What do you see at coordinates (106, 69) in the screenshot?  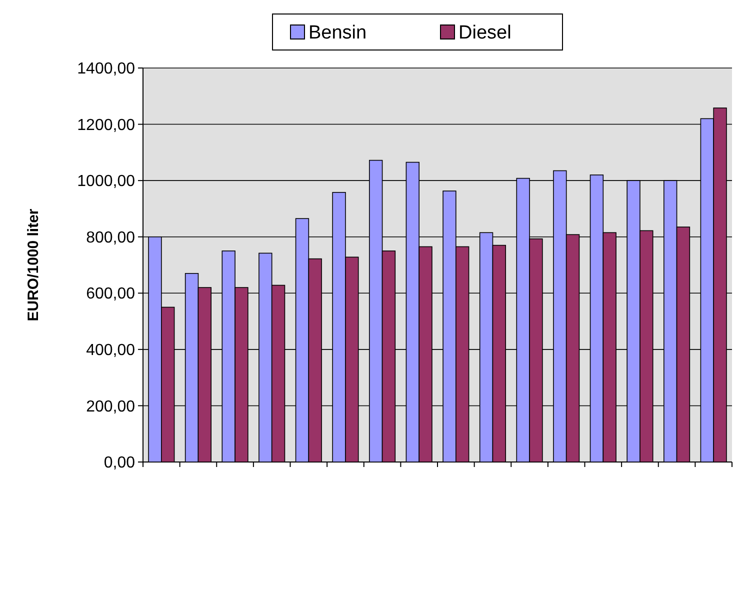 I see `y-tick-label: 1400,00` at bounding box center [106, 69].